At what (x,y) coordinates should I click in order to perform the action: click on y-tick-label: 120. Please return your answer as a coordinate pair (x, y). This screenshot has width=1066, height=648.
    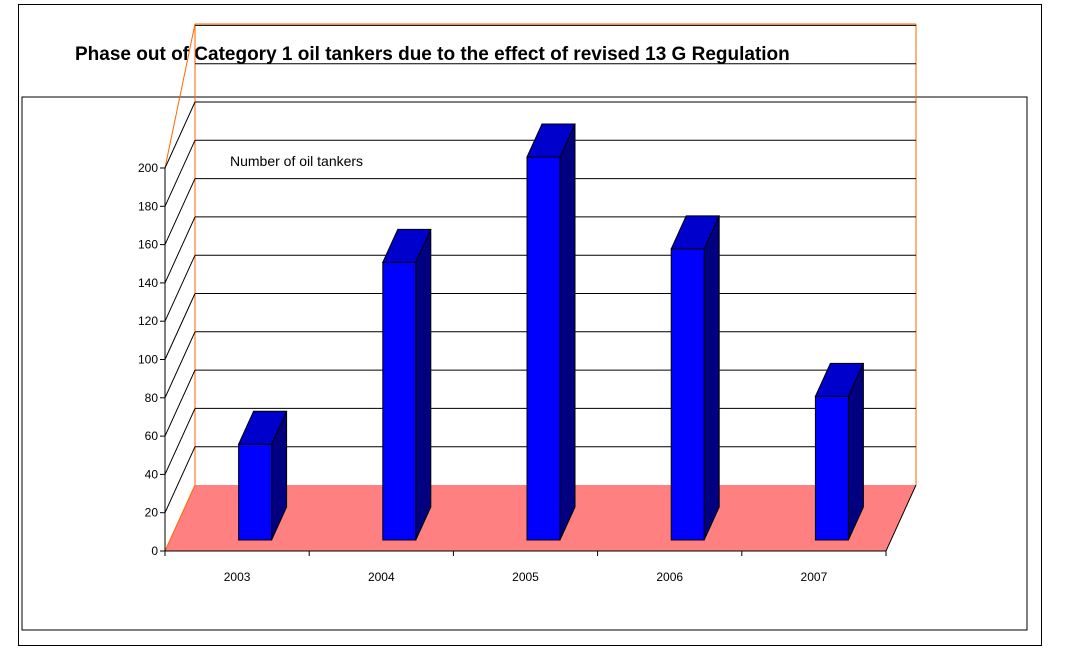
    Looking at the image, I should click on (148, 321).